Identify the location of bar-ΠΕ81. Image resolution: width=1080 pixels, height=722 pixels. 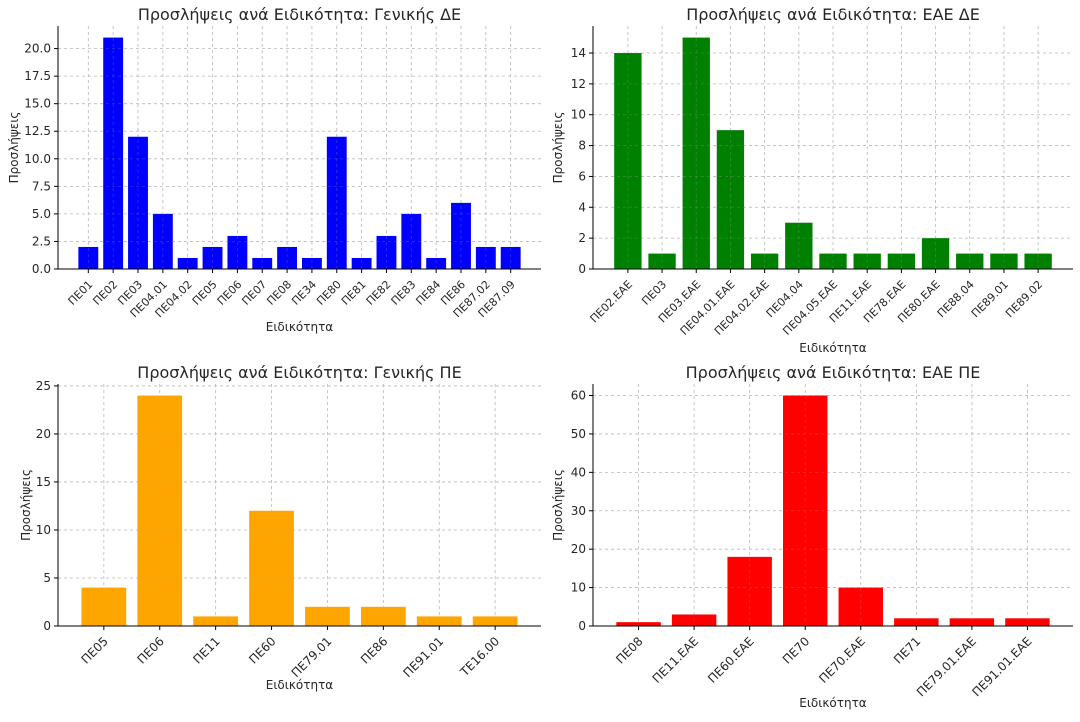
(361, 263).